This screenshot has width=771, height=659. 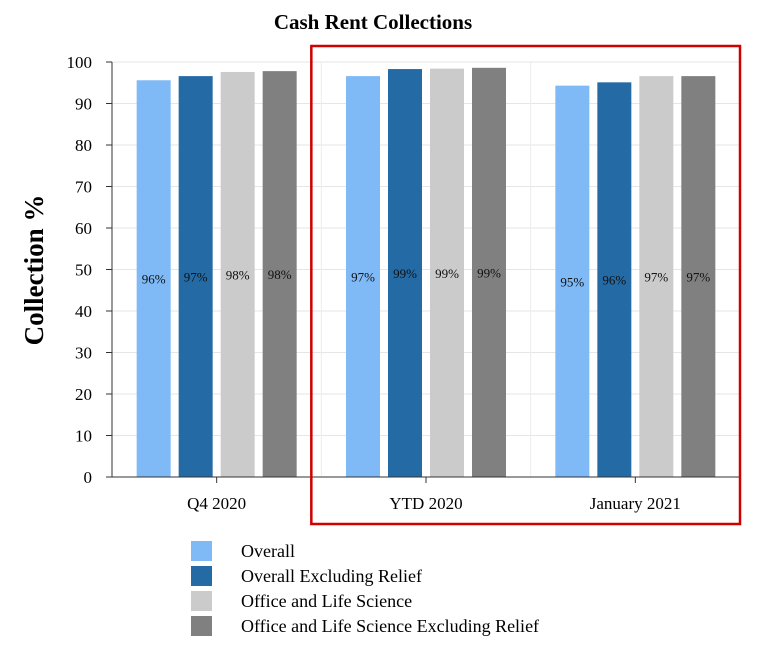 What do you see at coordinates (83, 270) in the screenshot?
I see `y-tick-label: 50` at bounding box center [83, 270].